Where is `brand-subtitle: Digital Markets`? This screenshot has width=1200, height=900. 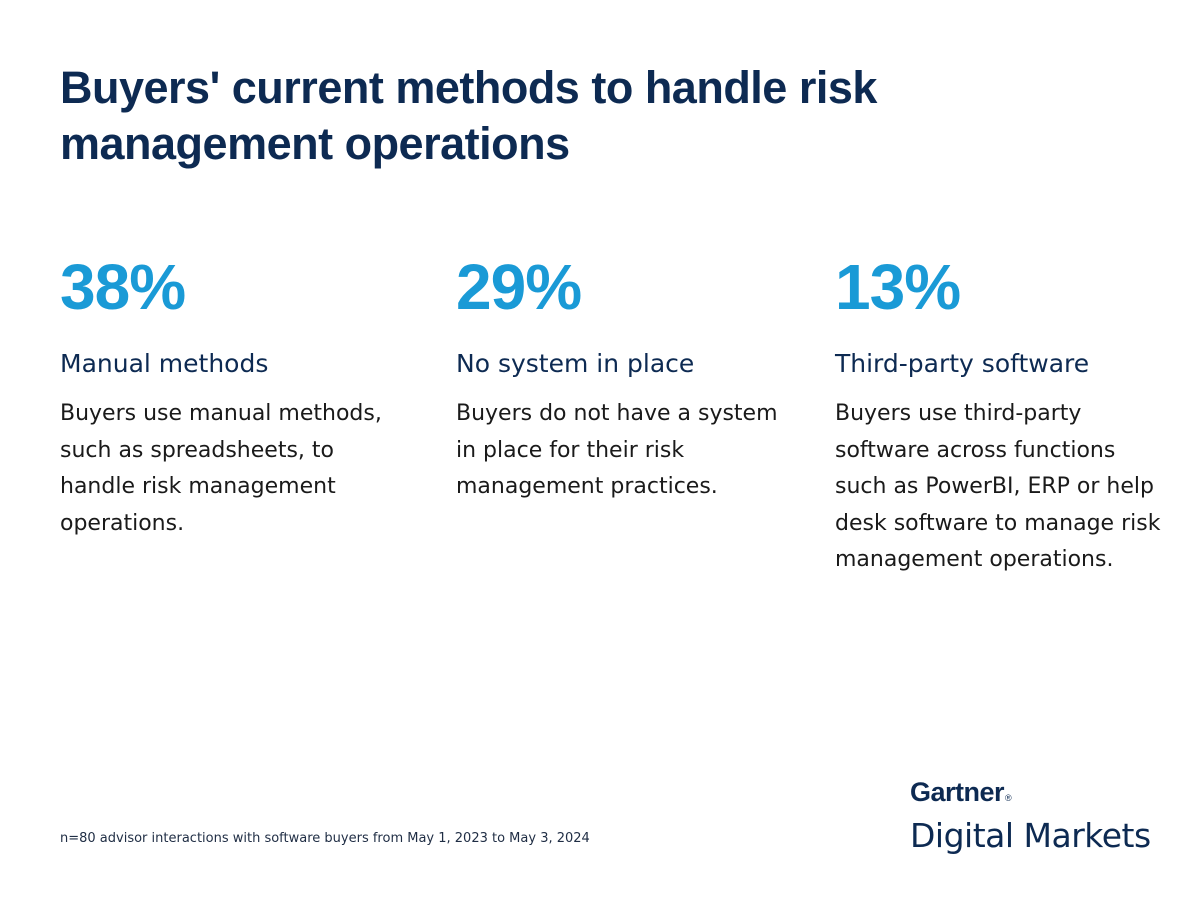
brand-subtitle: Digital Markets is located at coordinates (1030, 835).